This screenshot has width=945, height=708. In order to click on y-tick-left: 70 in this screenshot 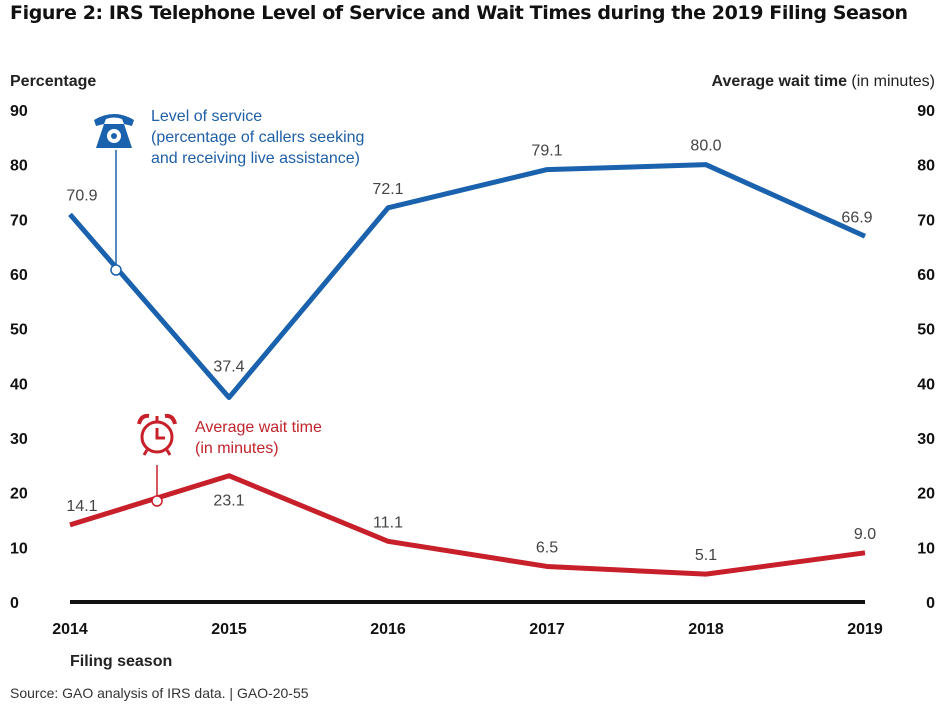, I will do `click(19, 220)`.